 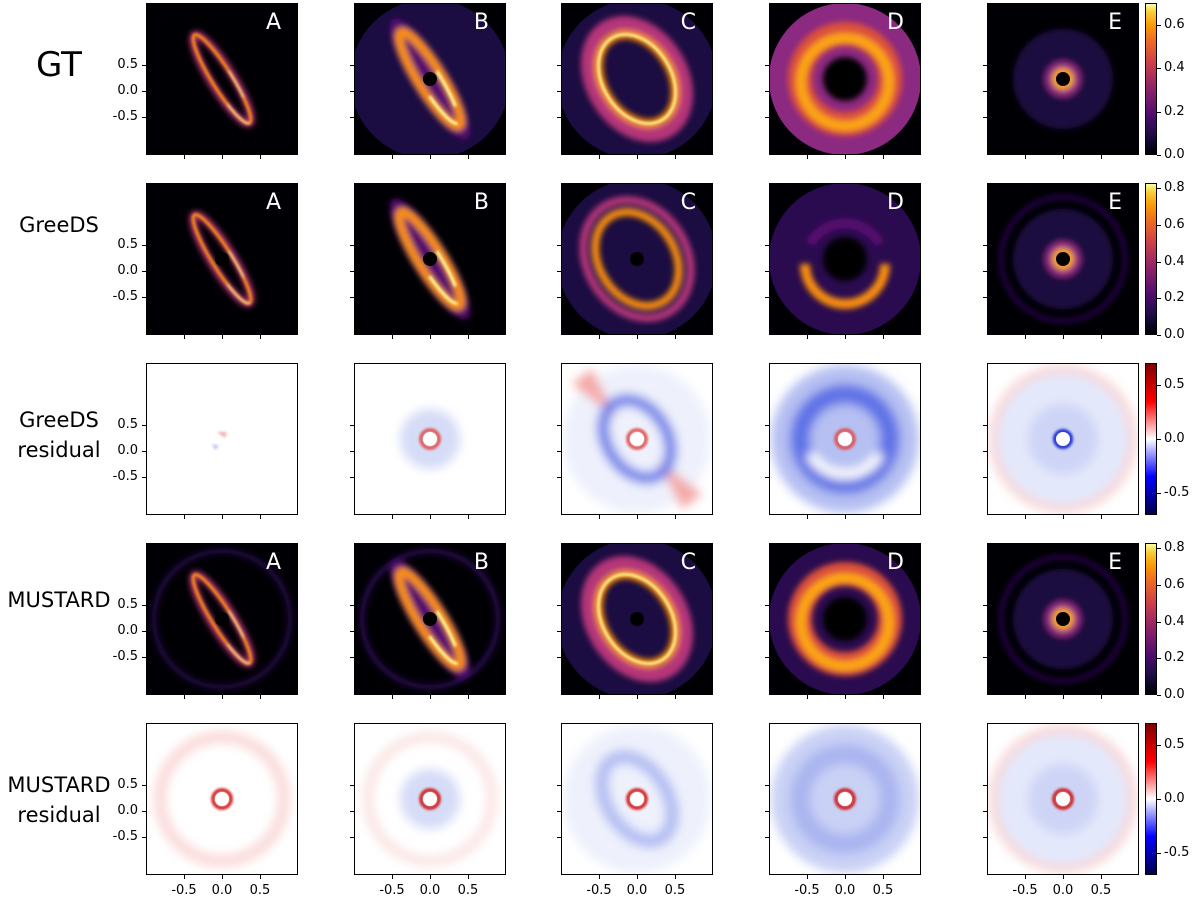 I want to click on row-label-1: GT, so click(x=59, y=65).